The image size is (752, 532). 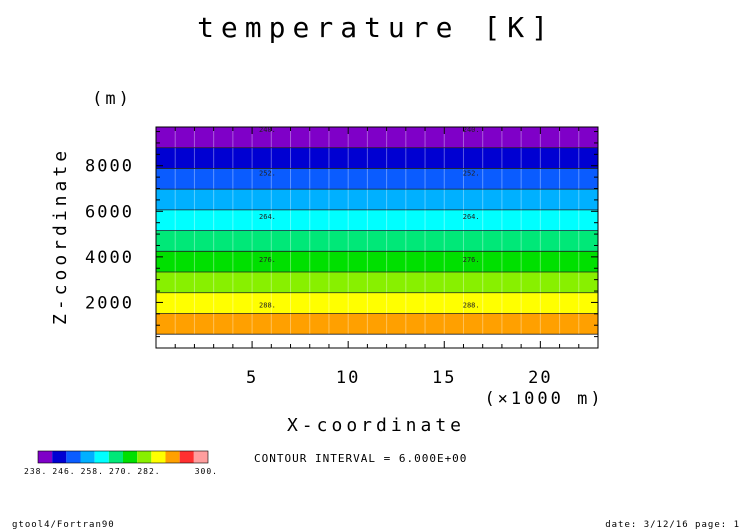 What do you see at coordinates (543, 399) in the screenshot?
I see `x-unit-label: (×1000 m)` at bounding box center [543, 399].